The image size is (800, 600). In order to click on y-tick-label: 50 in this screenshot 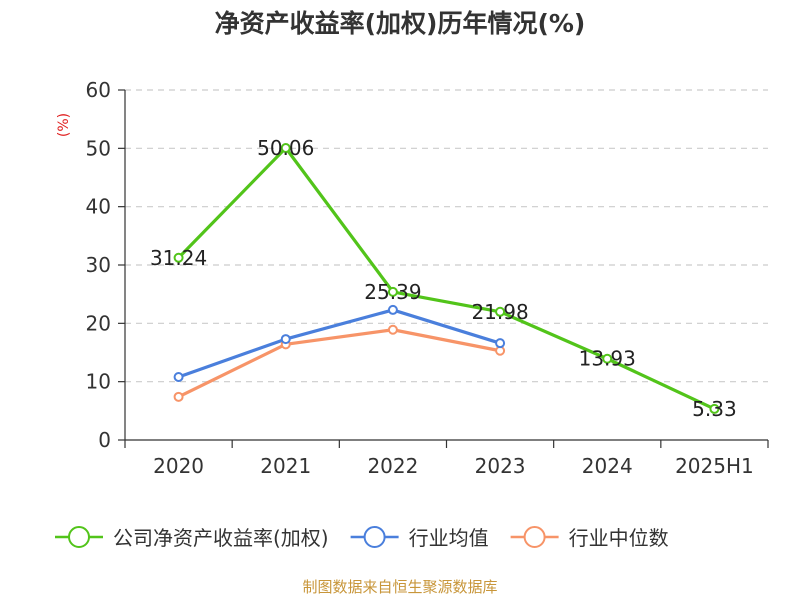, I will do `click(98, 148)`.